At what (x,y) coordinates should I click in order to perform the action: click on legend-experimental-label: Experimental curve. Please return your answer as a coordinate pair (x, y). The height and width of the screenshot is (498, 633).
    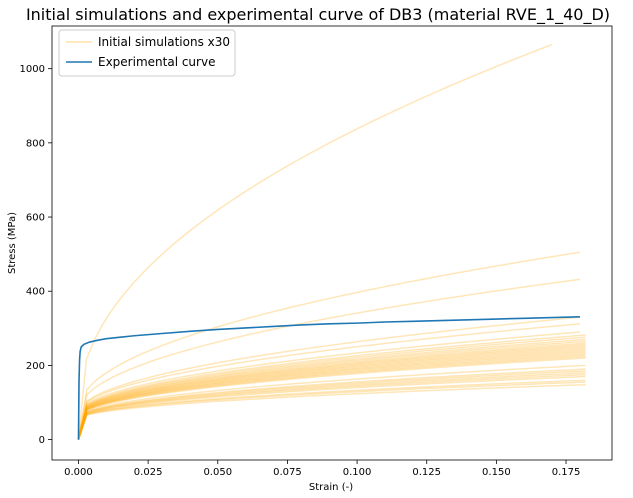
    Looking at the image, I should click on (156, 62).